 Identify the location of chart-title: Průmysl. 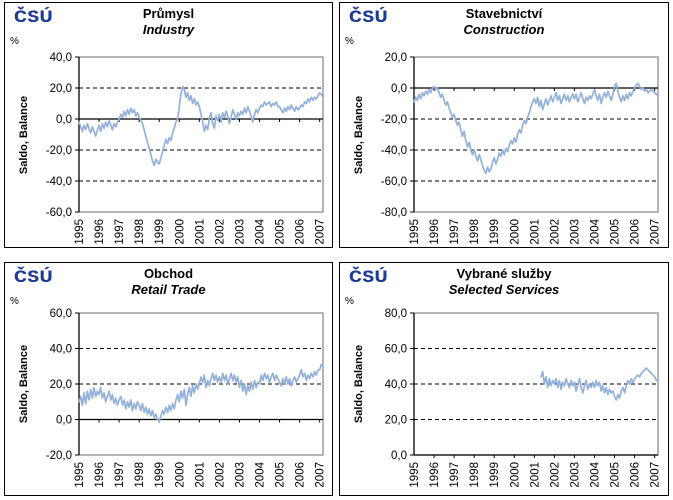
(168, 13).